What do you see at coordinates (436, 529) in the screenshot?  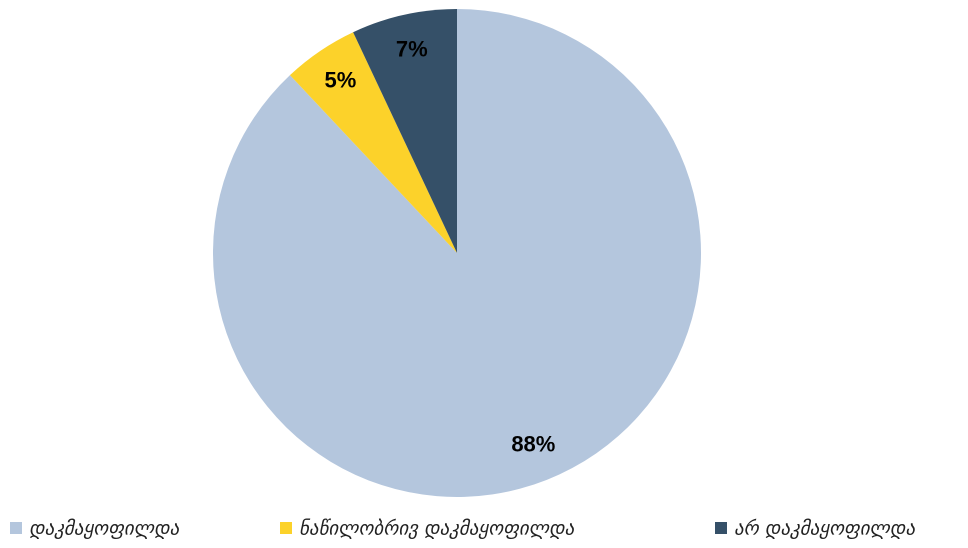 I see `legend-label: ნაწილობრივ დაკმაყოფილდა` at bounding box center [436, 529].